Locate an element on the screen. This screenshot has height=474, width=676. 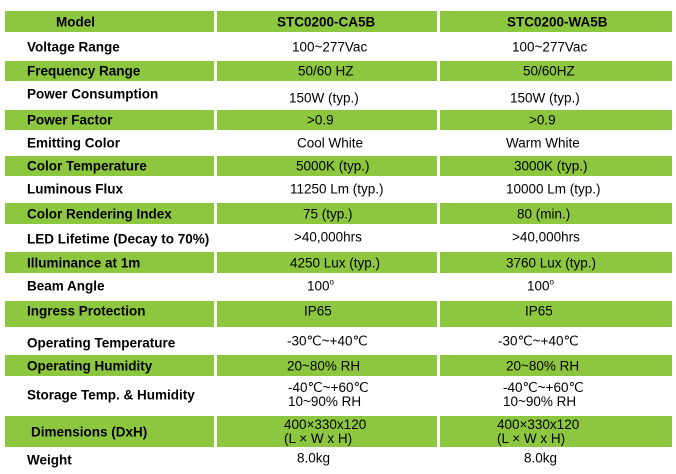
header-model-b: STC0200-WA5B is located at coordinates (557, 21).